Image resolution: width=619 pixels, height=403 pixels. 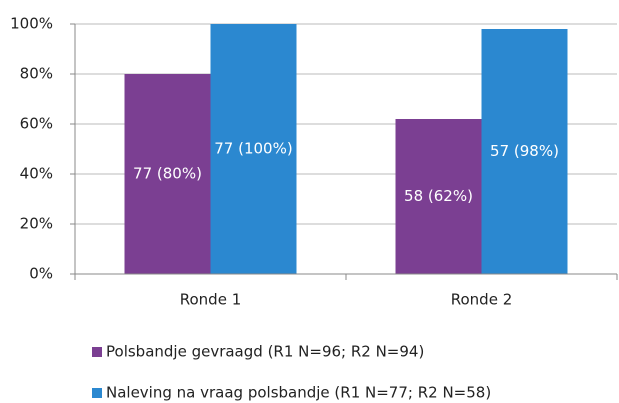 What do you see at coordinates (41, 274) in the screenshot?
I see `y-tick-label: 0%` at bounding box center [41, 274].